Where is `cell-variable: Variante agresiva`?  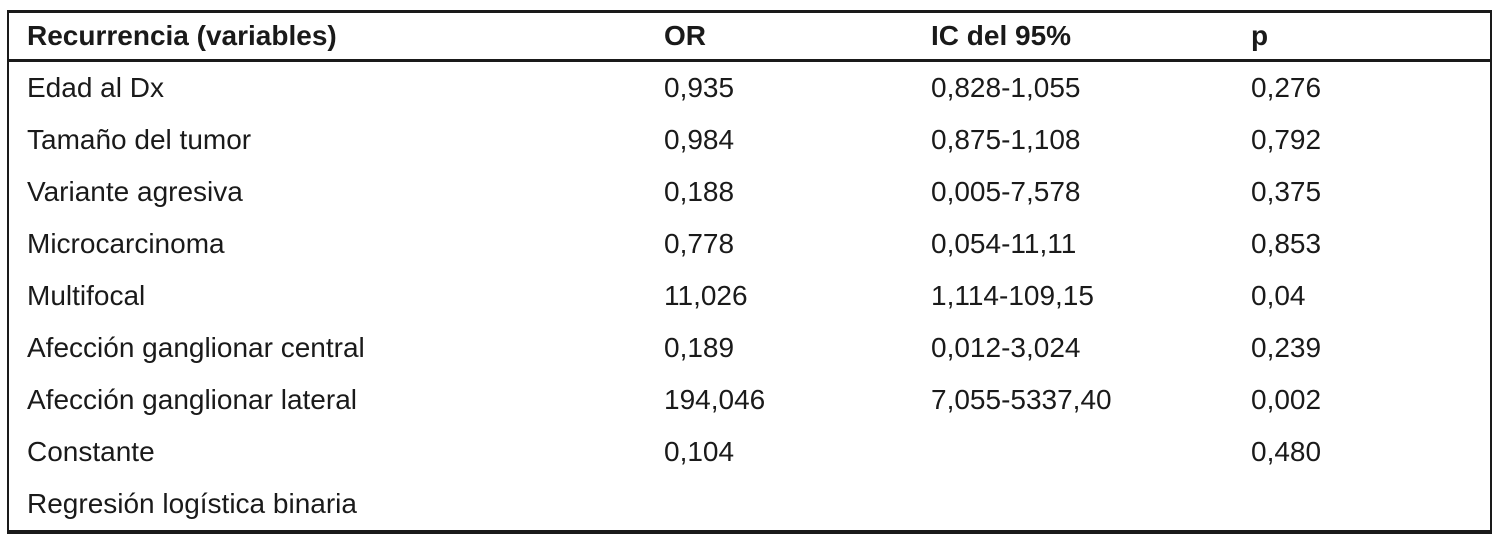 cell-variable: Variante agresiva is located at coordinates (135, 191).